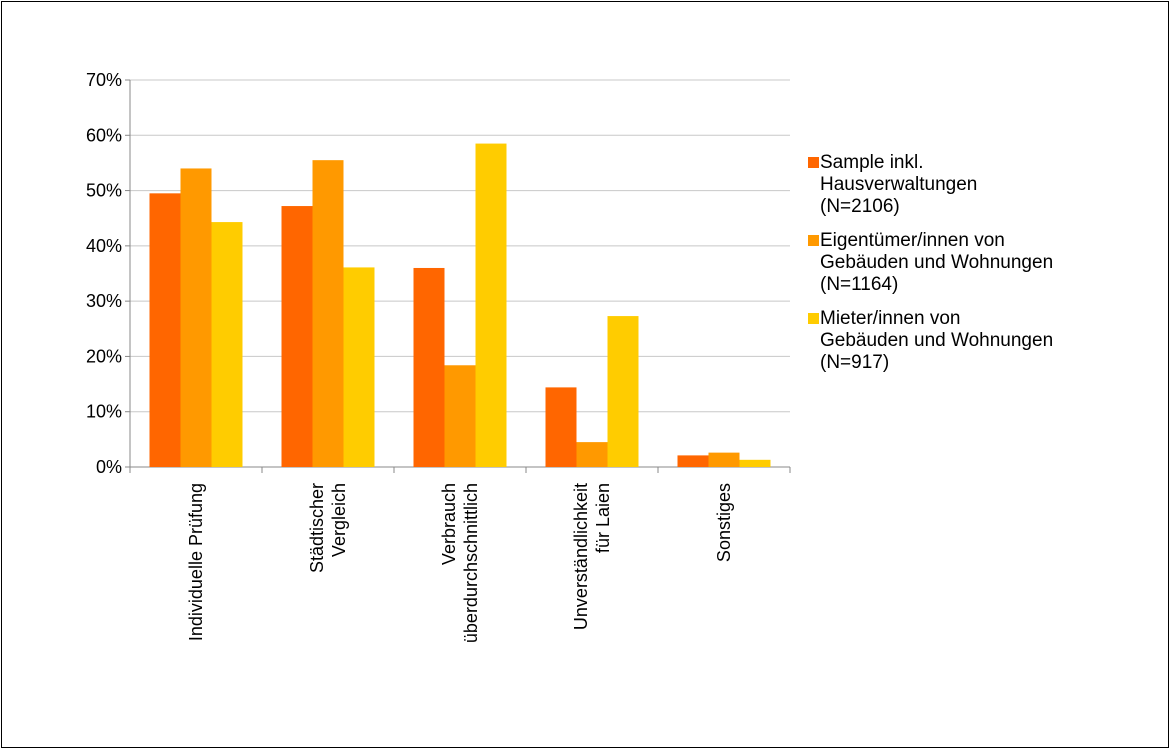  What do you see at coordinates (104, 135) in the screenshot?
I see `y-tick-label: 60%` at bounding box center [104, 135].